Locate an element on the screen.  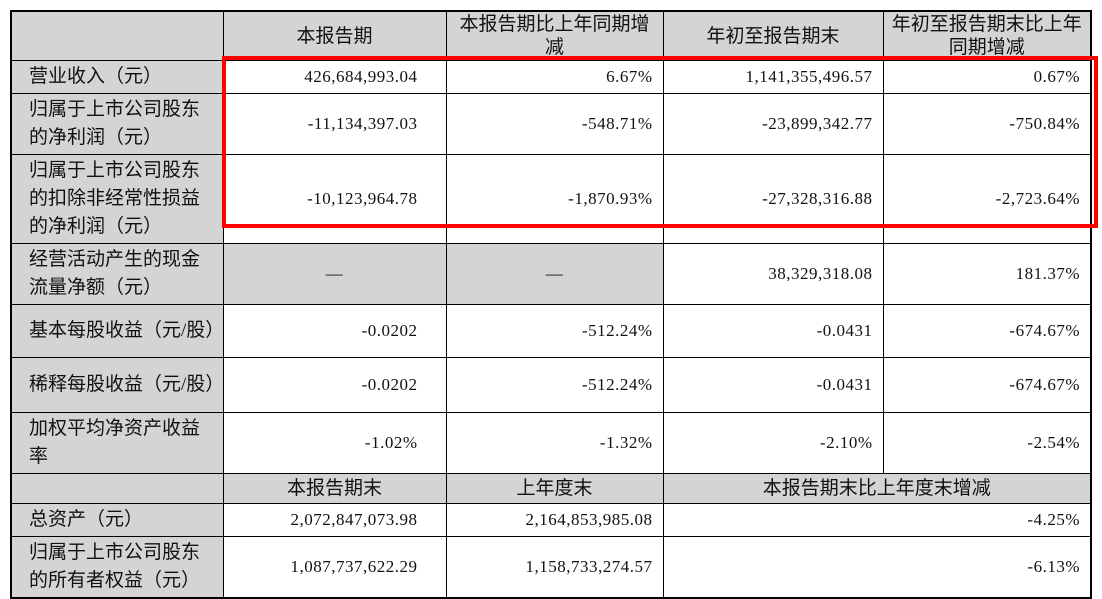
label-cell: 经营活动产生的现金流量净额（元） is located at coordinates (117, 274).